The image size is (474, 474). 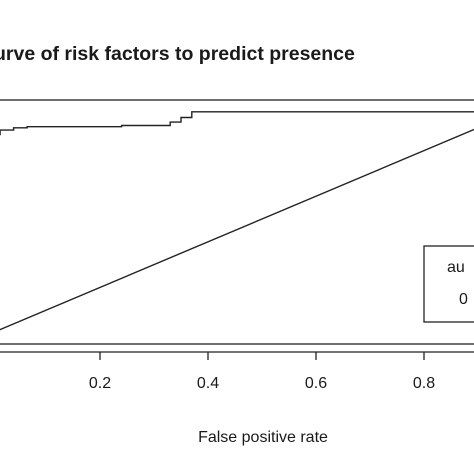 What do you see at coordinates (424, 383) in the screenshot?
I see `x-tick-label: 0.8` at bounding box center [424, 383].